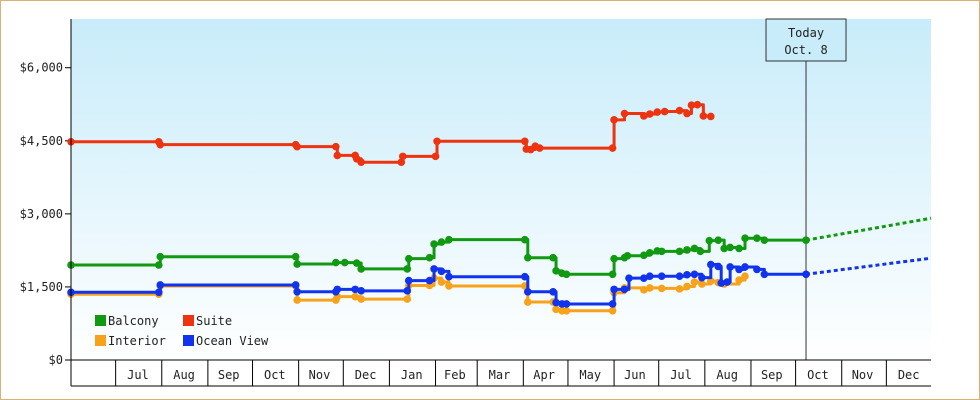 The width and height of the screenshot is (980, 400). What do you see at coordinates (41, 68) in the screenshot?
I see `y-tick-label: $6,000` at bounding box center [41, 68].